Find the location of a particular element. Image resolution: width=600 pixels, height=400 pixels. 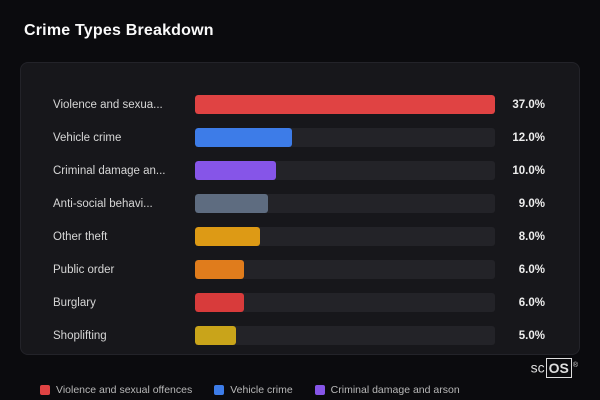

category-label: Vehicle crime is located at coordinates (87, 137).